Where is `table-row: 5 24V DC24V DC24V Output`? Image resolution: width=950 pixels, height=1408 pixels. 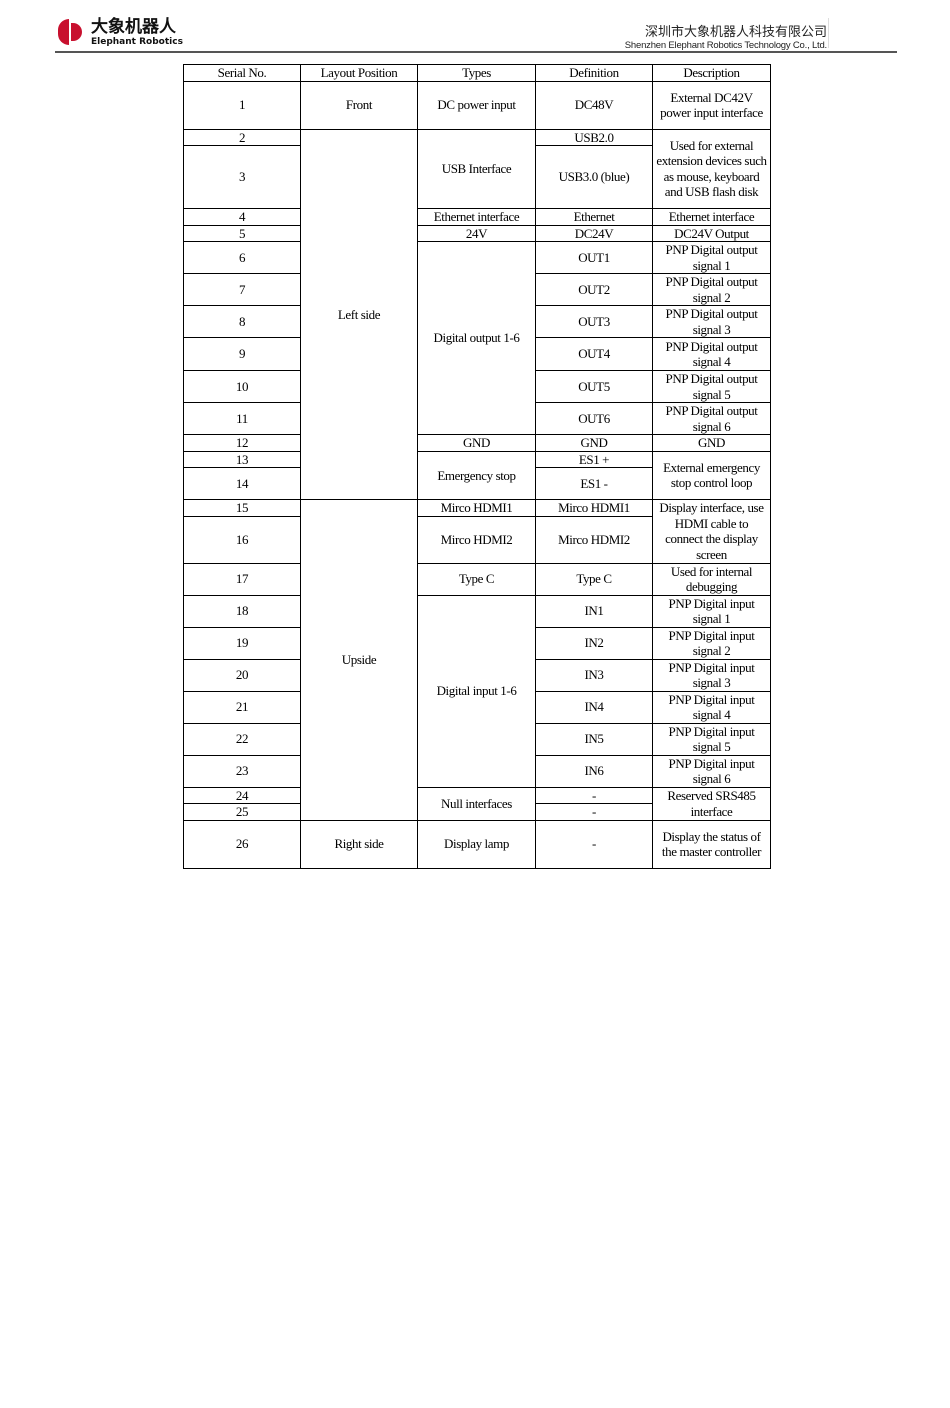 table-row: 5 24V DC24V DC24V Output is located at coordinates (477, 233).